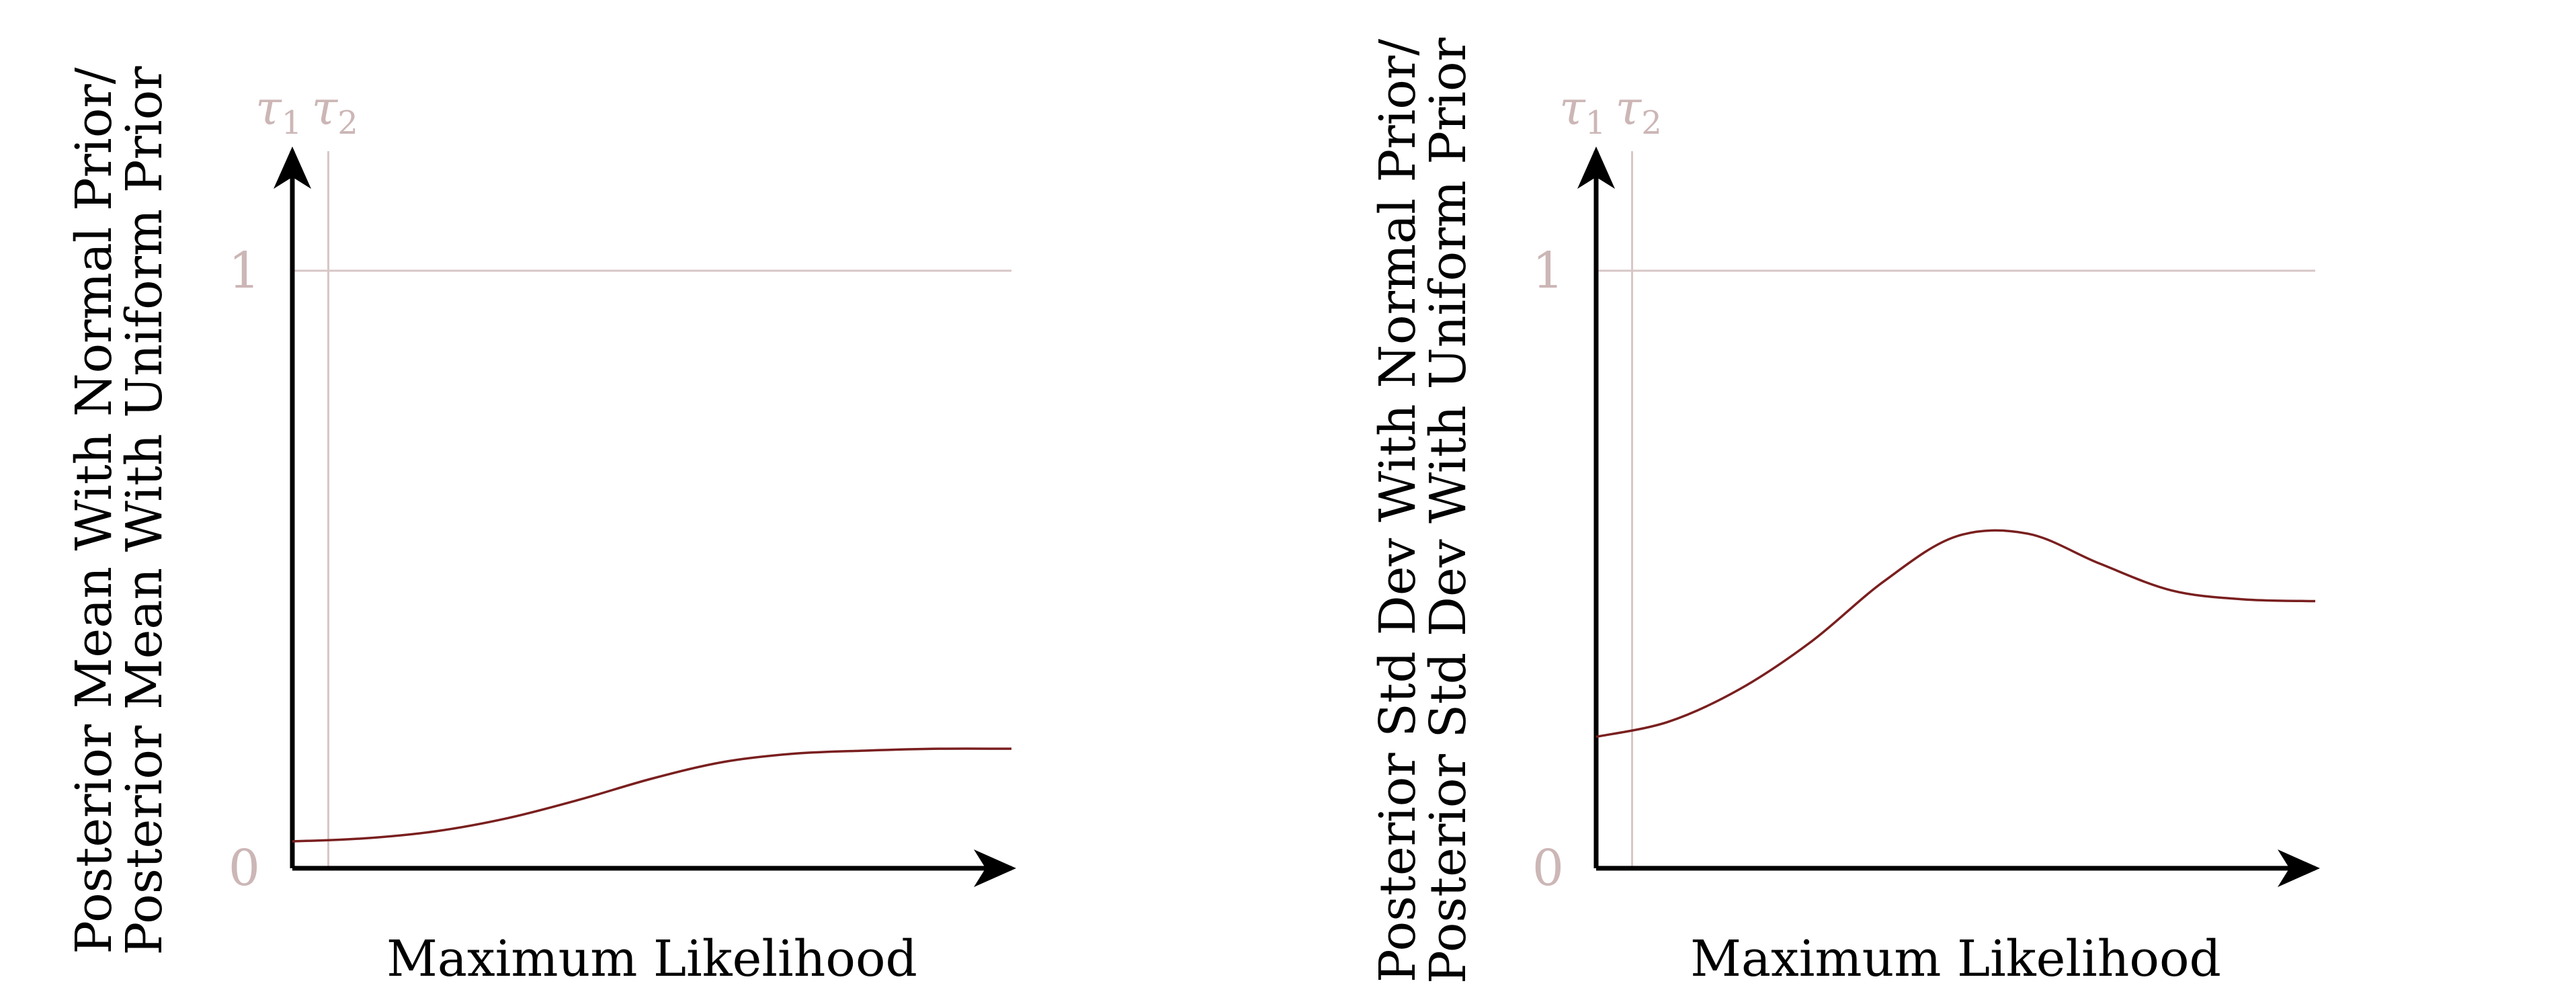 Image resolution: width=2576 pixels, height=1004 pixels. Describe the element at coordinates (94, 510) in the screenshot. I see `y-axis-label-line-1: Posterior Mean With Normal Prior/` at that location.